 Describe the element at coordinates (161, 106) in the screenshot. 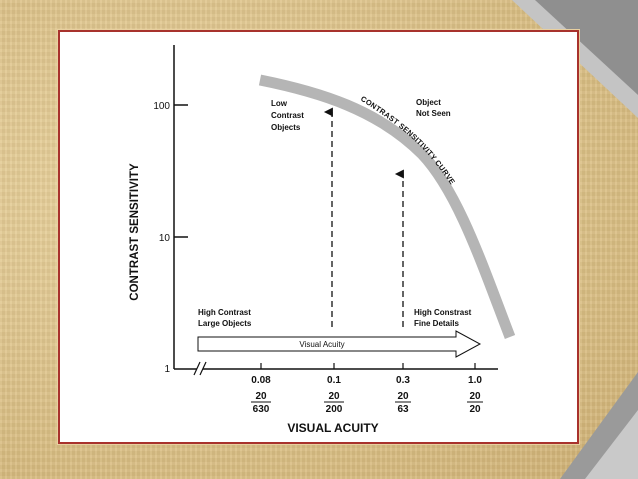

I see `y-tick-label-100: 100` at that location.